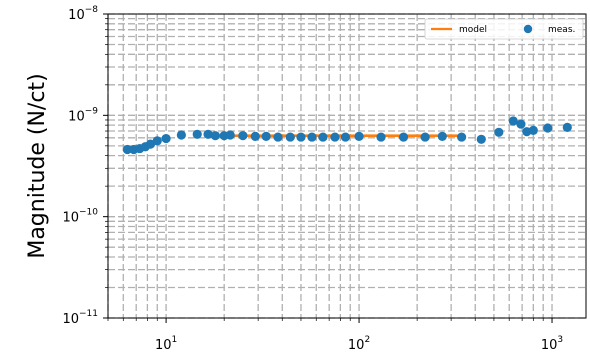 This screenshot has width=590, height=352. I want to click on y-tick-label: 10⁻¹¹, so click(80, 318).